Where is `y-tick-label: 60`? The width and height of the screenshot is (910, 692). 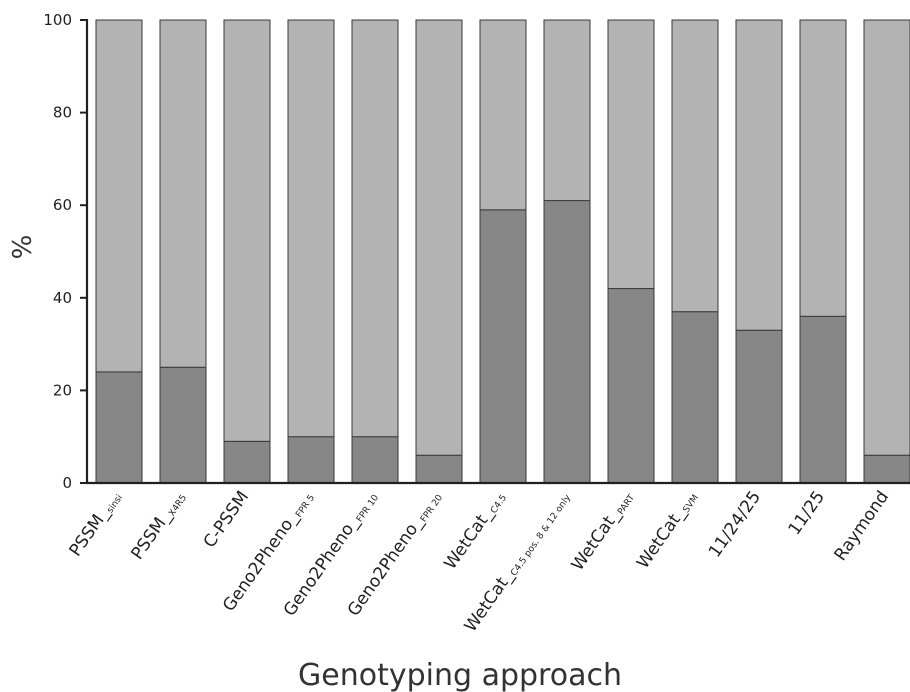
y-tick-label: 60 is located at coordinates (62, 205).